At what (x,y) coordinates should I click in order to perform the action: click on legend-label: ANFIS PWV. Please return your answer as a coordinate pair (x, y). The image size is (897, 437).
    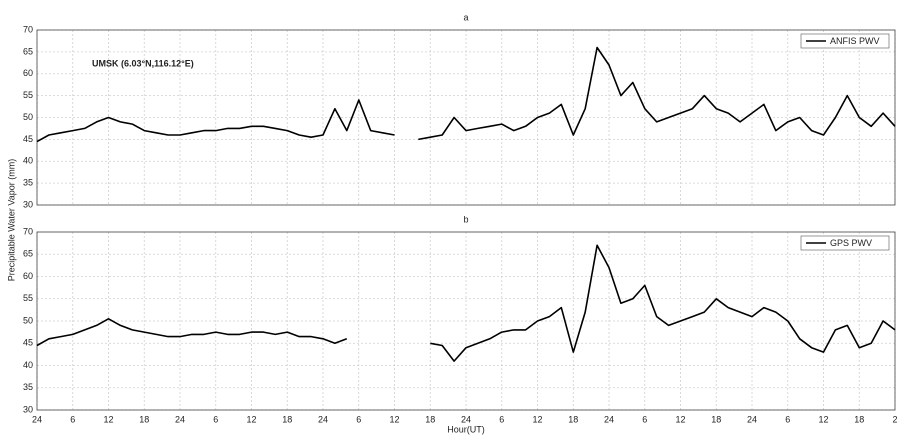
    Looking at the image, I should click on (855, 41).